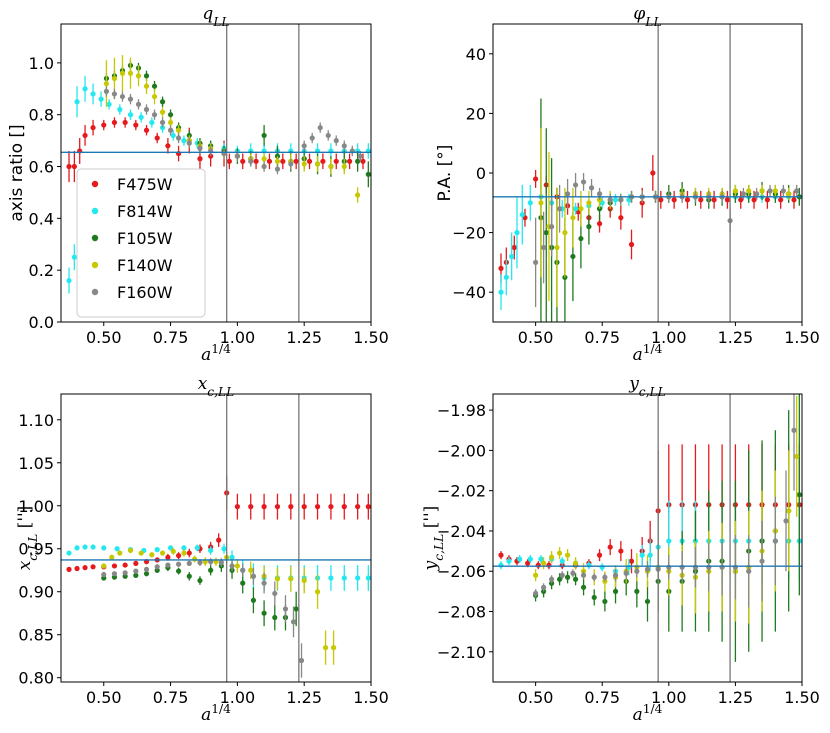  Describe the element at coordinates (736, 697) in the screenshot. I see `x-tick-label: 1.25` at that location.